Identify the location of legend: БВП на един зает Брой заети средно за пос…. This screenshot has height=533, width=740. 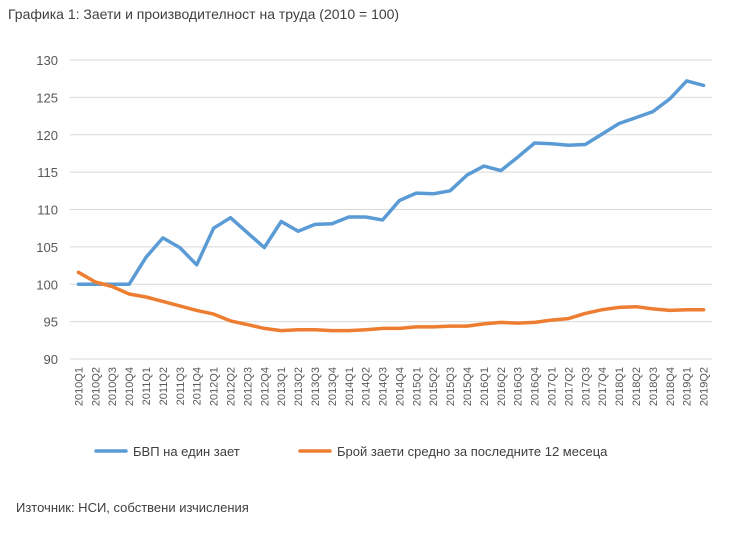
(351, 451).